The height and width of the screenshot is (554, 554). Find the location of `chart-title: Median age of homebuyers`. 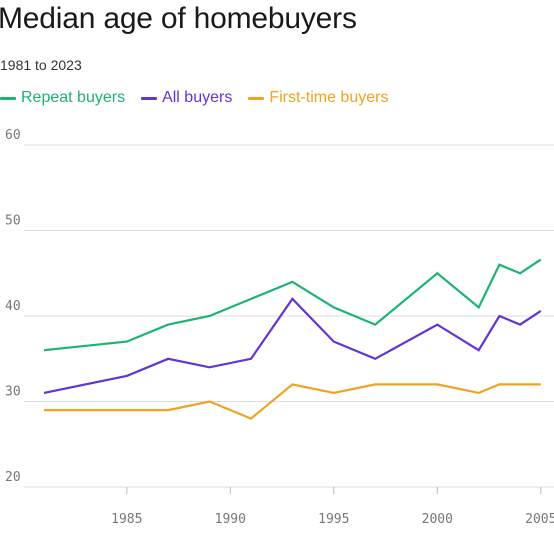

chart-title: Median age of homebuyers is located at coordinates (178, 18).